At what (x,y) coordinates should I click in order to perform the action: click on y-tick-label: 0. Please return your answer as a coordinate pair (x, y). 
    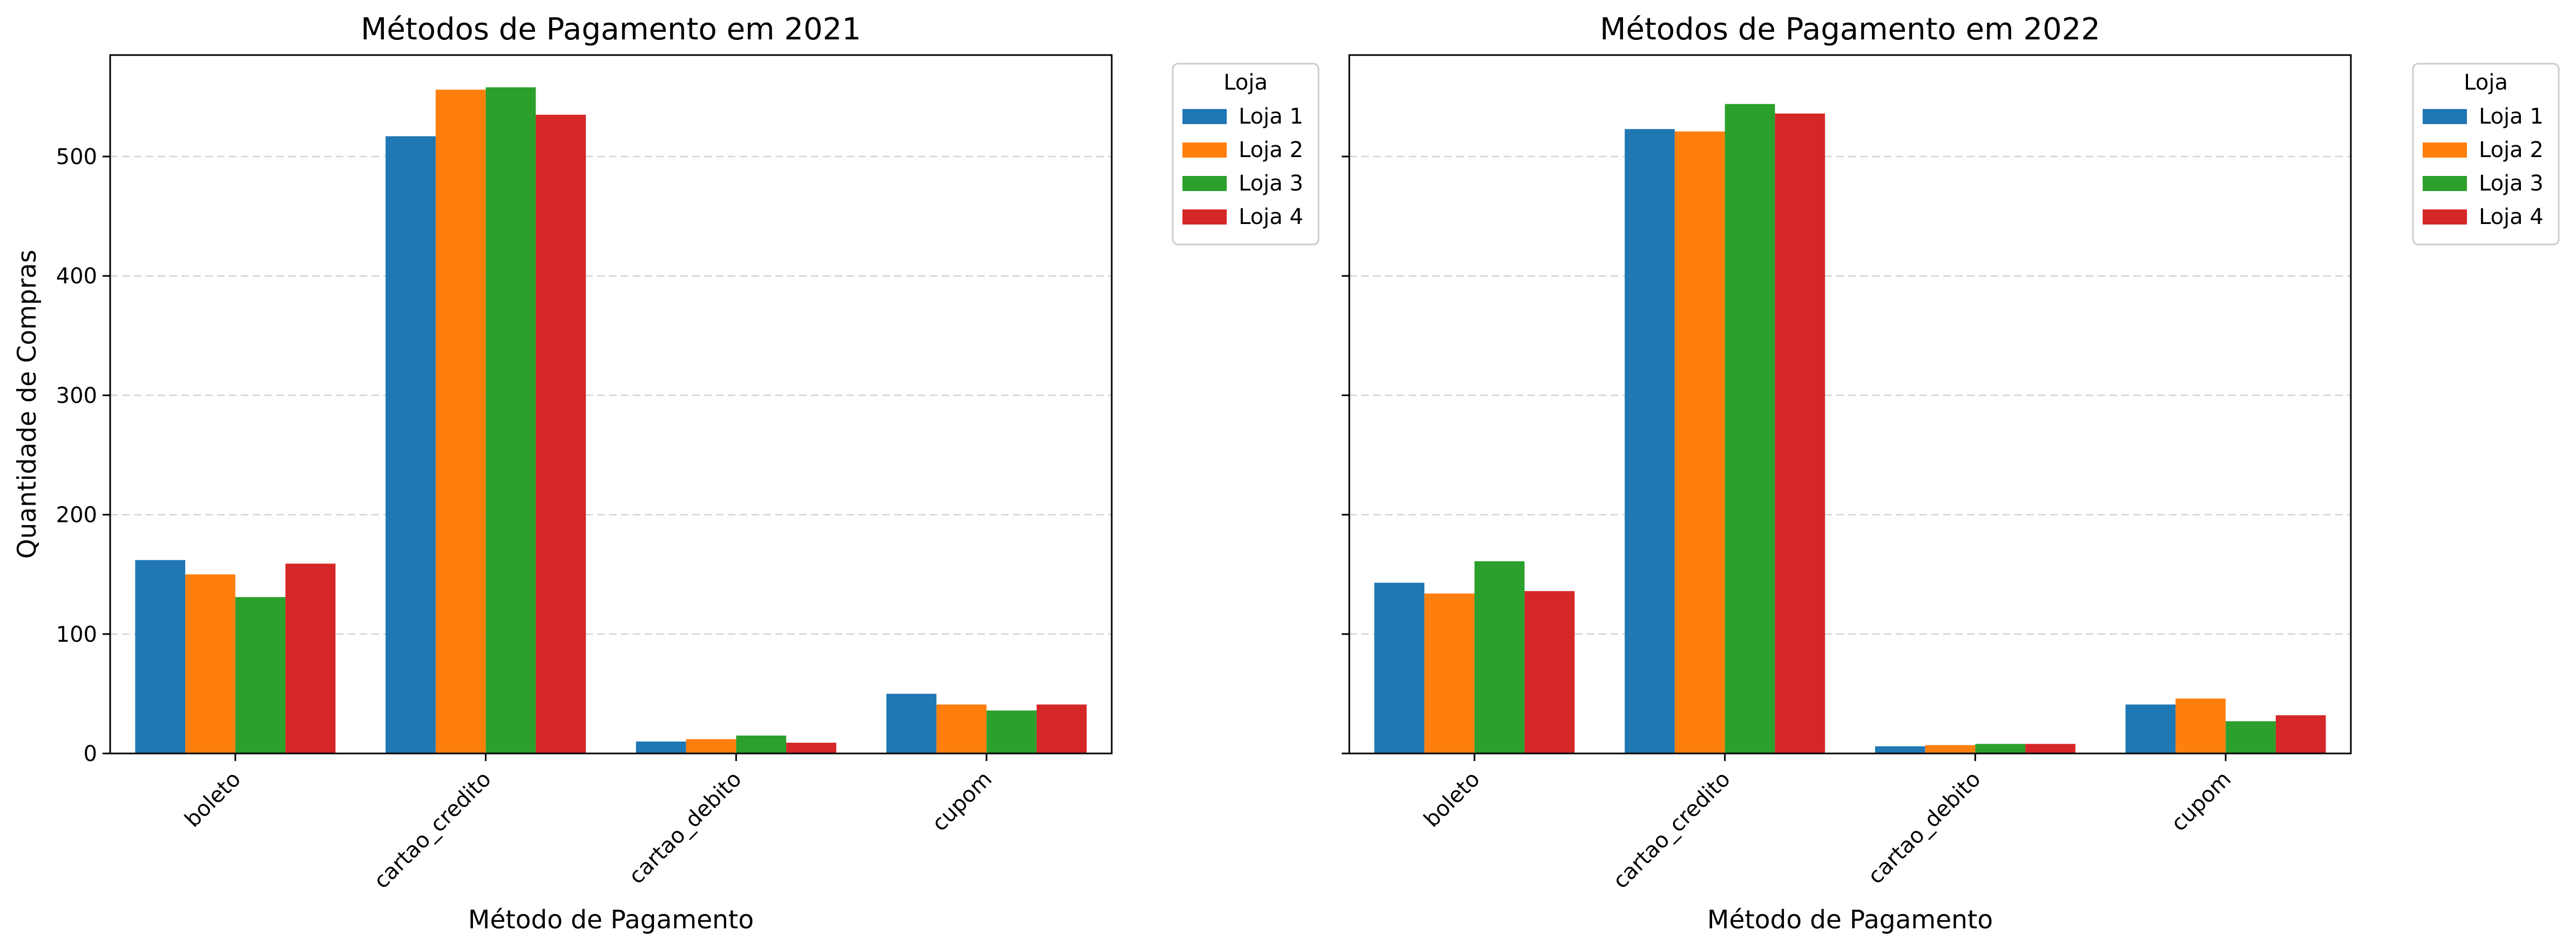
    Looking at the image, I should click on (91, 754).